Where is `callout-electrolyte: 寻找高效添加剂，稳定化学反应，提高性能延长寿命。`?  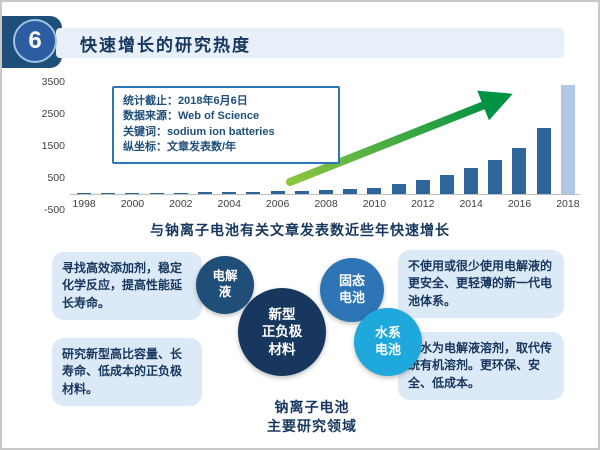
callout-electrolyte: 寻找高效添加剂，稳定化学反应，提高性能延长寿命。 is located at coordinates (127, 286).